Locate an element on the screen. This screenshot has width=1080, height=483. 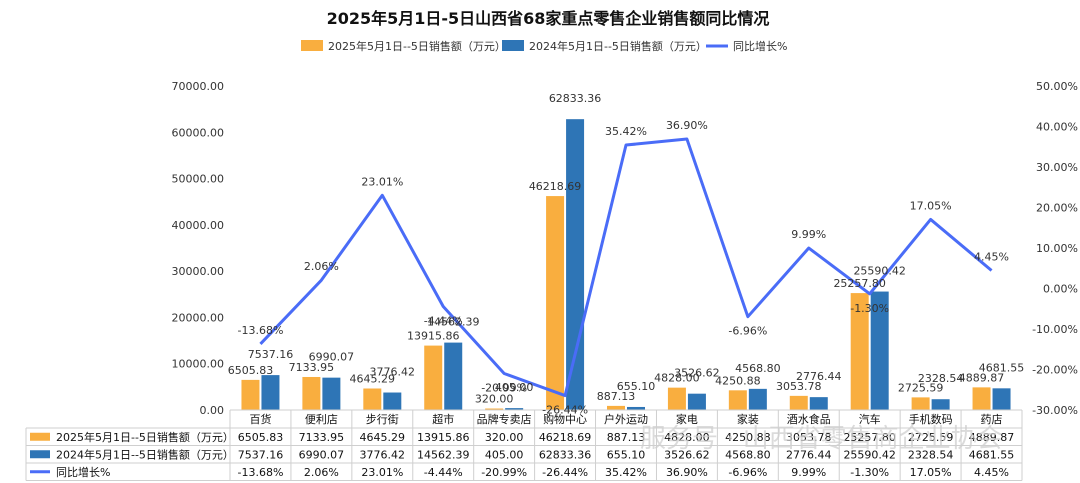
right-tick-label: 10.00% is located at coordinates (1057, 248).